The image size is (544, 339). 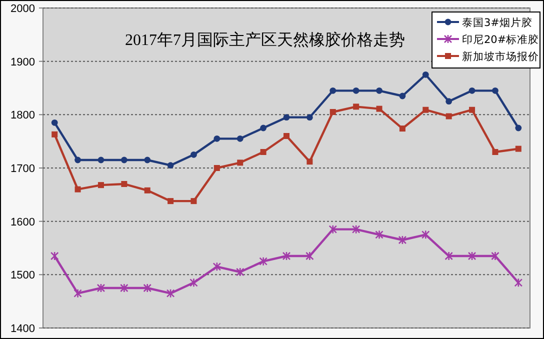 What do you see at coordinates (22, 329) in the screenshot?
I see `y-tick-label: 1400` at bounding box center [22, 329].